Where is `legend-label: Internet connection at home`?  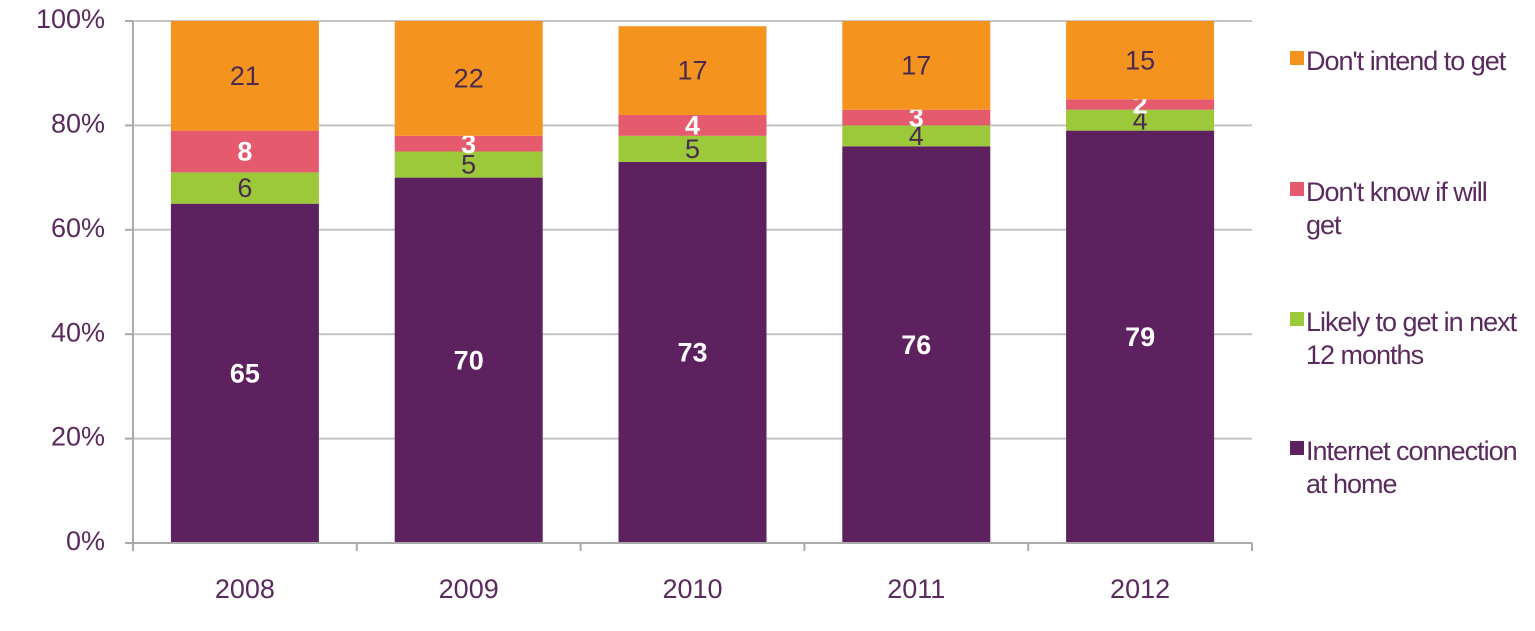
legend-label: Internet connection at home is located at coordinates (1412, 467).